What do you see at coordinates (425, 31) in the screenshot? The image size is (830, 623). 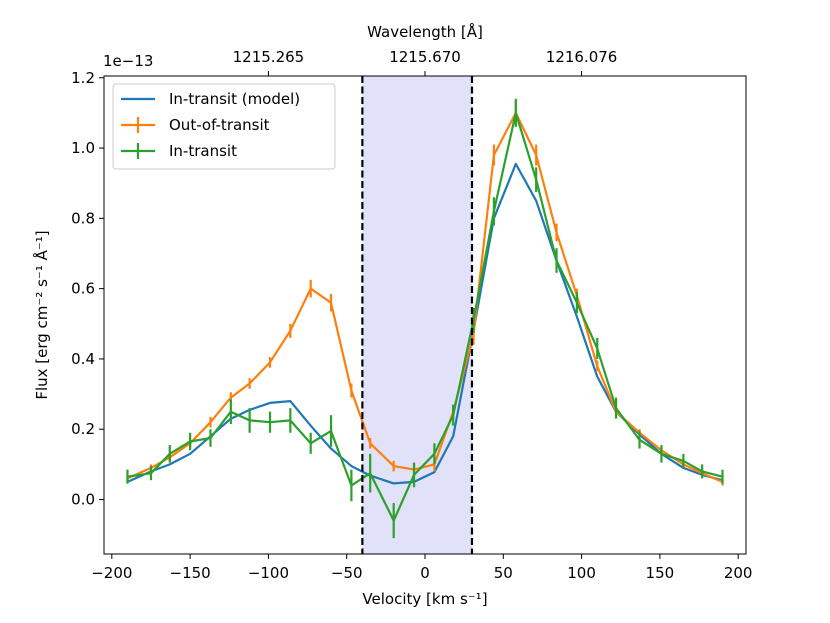 I see `top-axis-label: Wavelength [Å]` at bounding box center [425, 31].